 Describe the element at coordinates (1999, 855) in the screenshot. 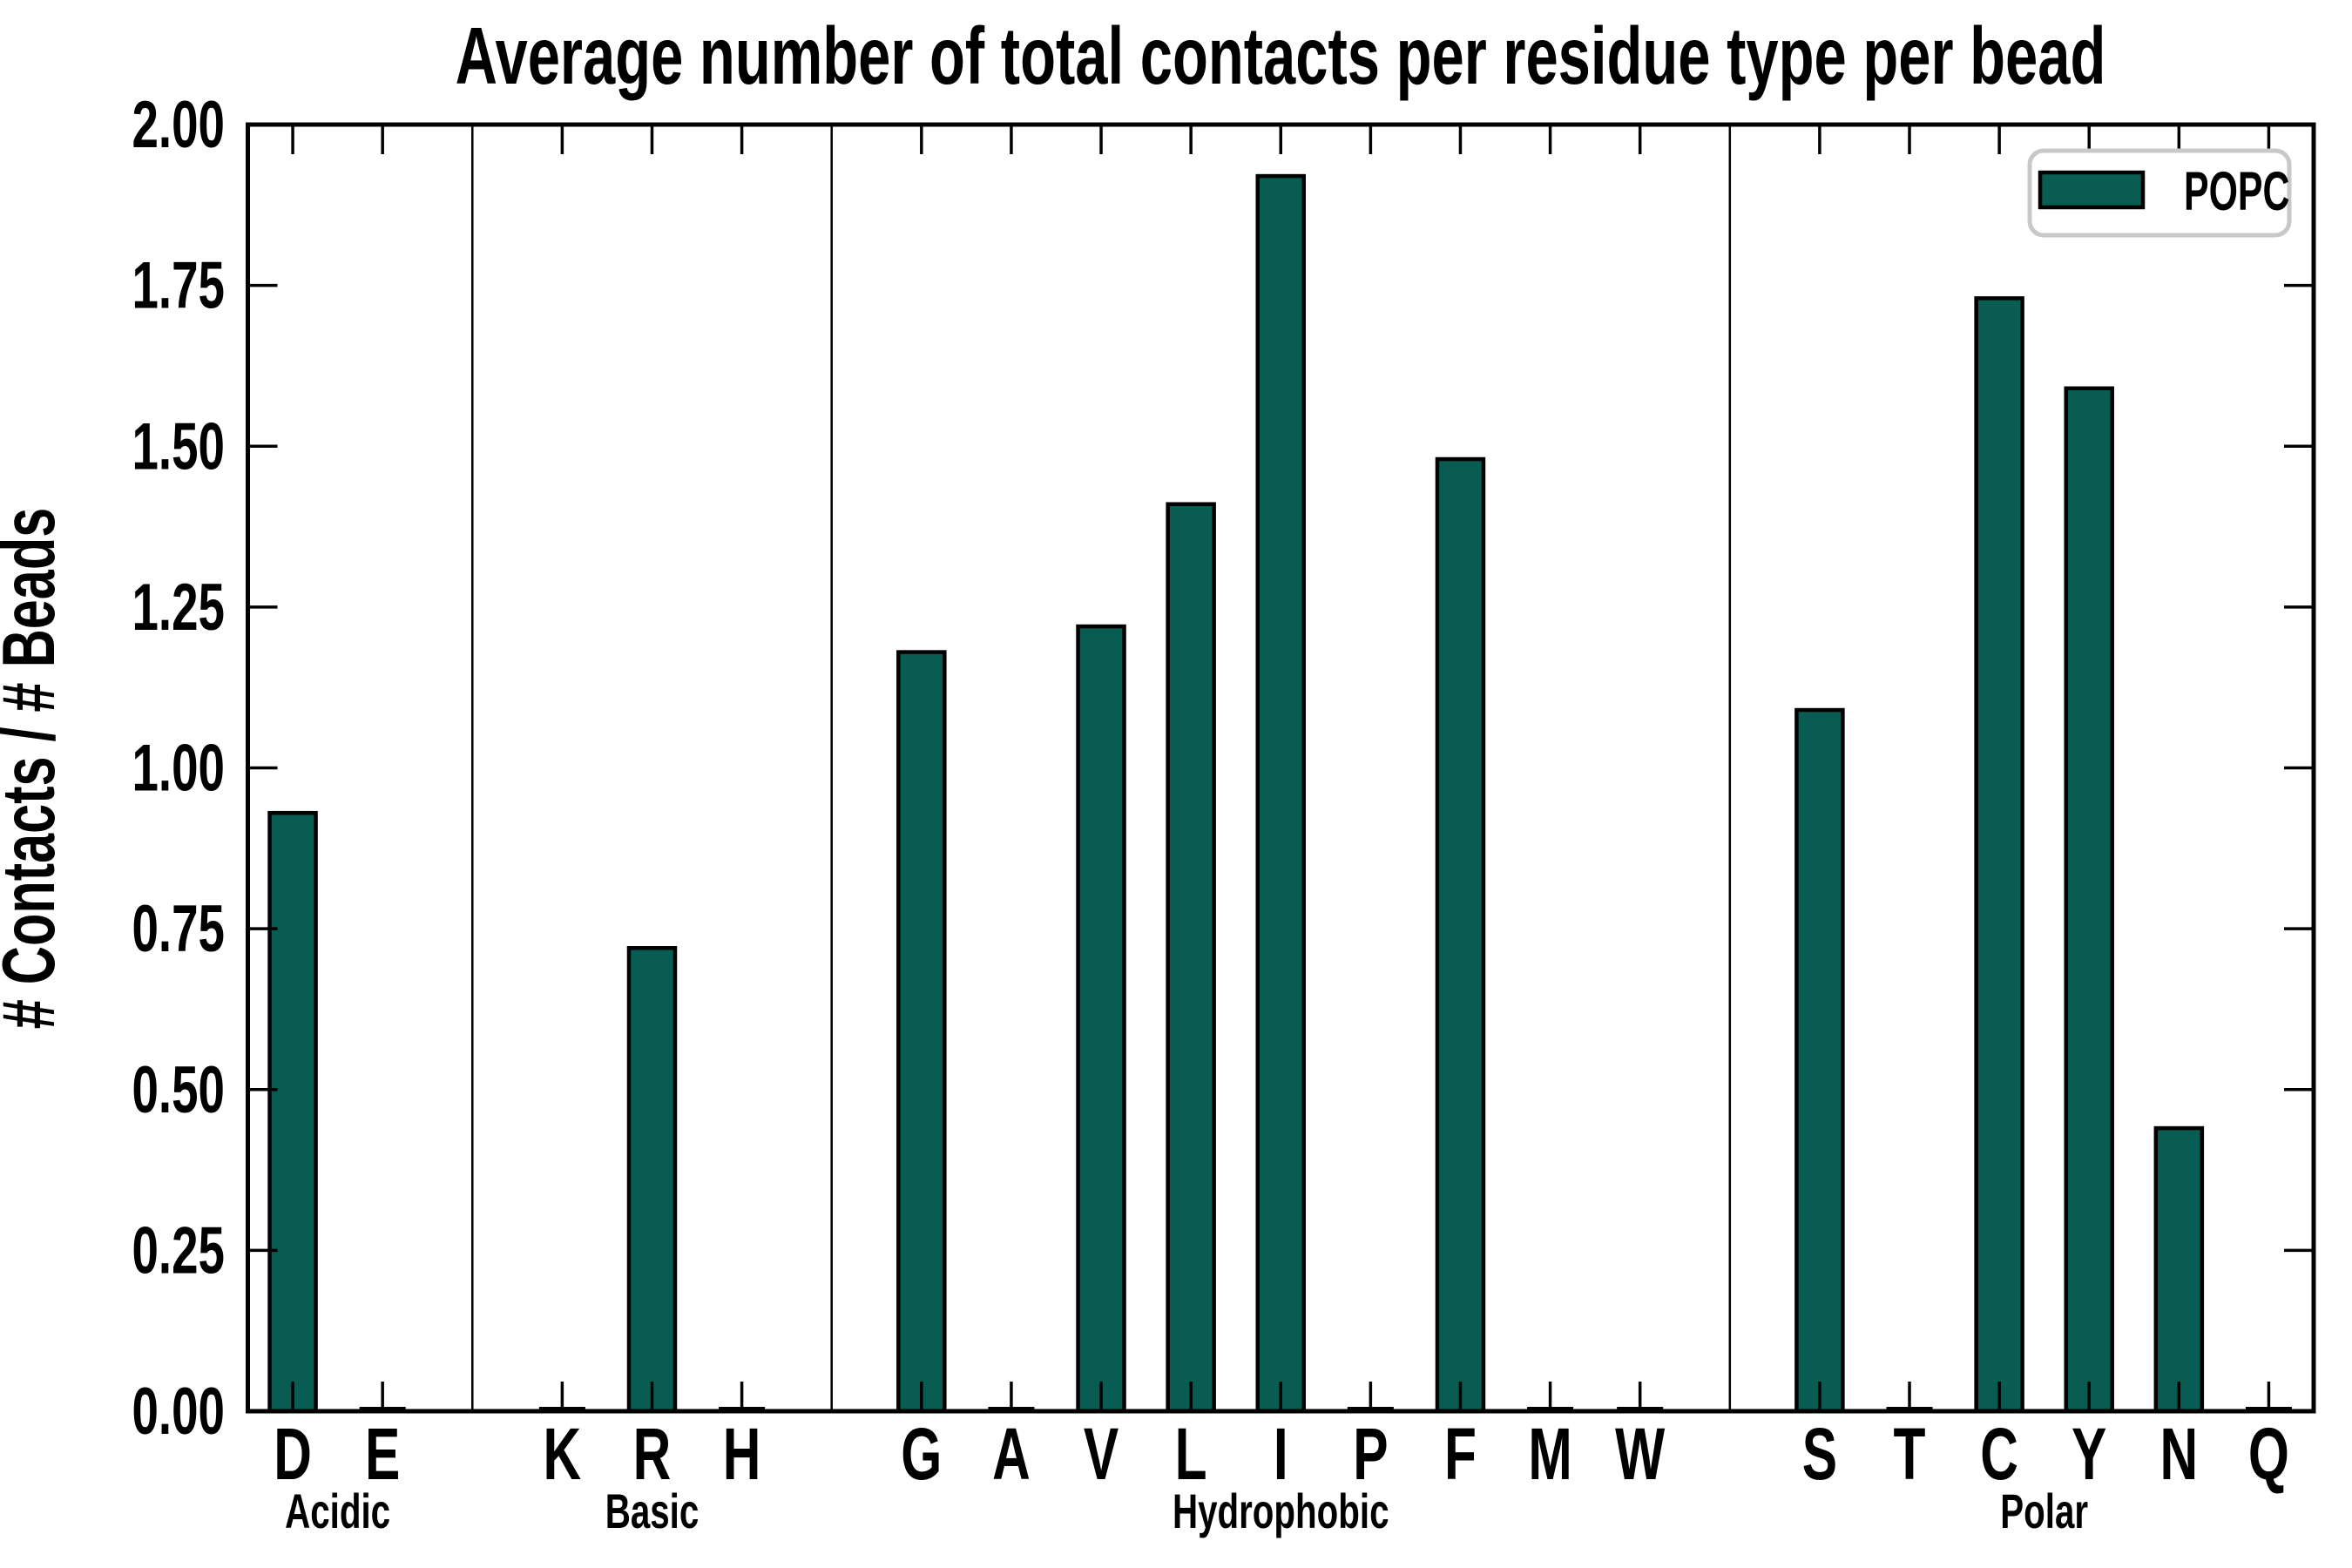

I see `bar-C` at that location.